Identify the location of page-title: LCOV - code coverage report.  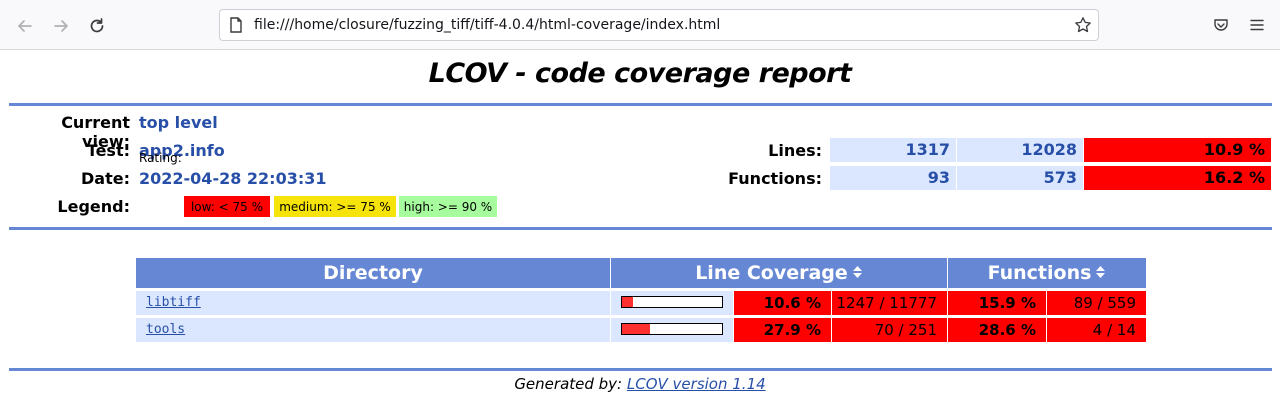
(640, 73).